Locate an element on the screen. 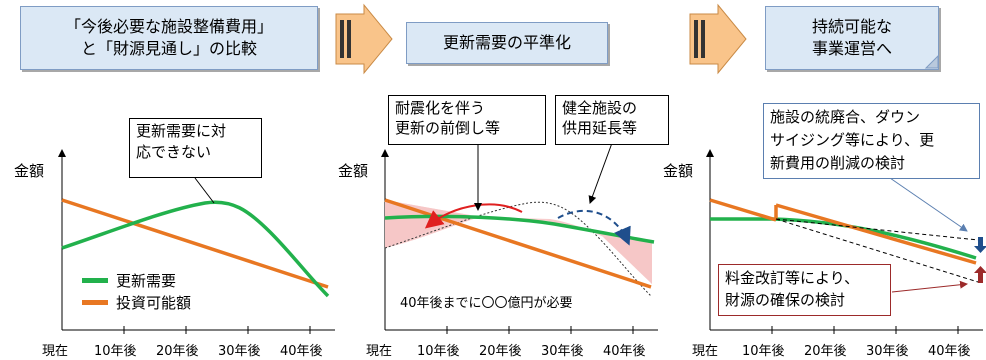  panel1-xtick: 現在 is located at coordinates (55, 351).